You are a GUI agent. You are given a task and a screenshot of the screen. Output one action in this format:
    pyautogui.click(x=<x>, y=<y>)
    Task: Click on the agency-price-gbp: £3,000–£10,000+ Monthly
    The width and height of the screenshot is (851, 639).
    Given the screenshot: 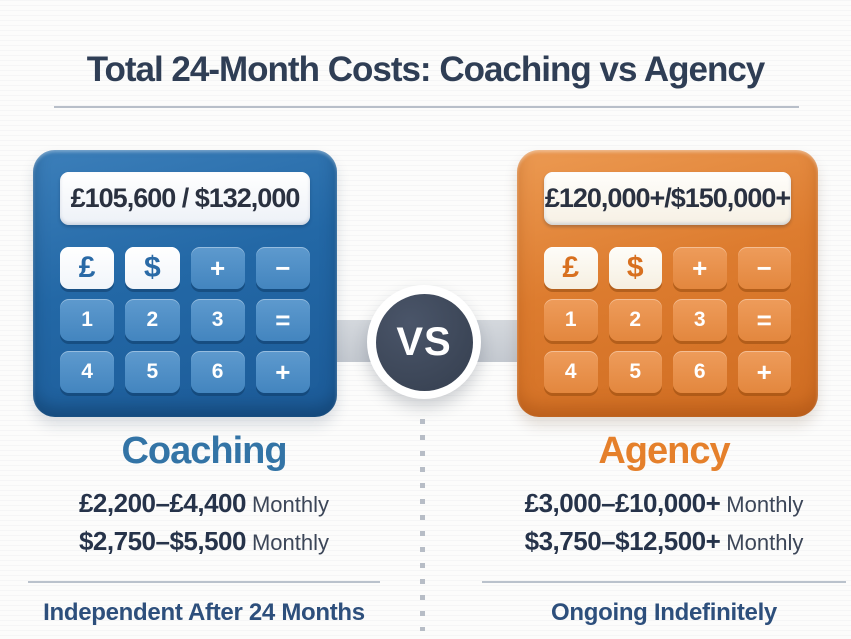 What is the action you would take?
    pyautogui.click(x=664, y=504)
    